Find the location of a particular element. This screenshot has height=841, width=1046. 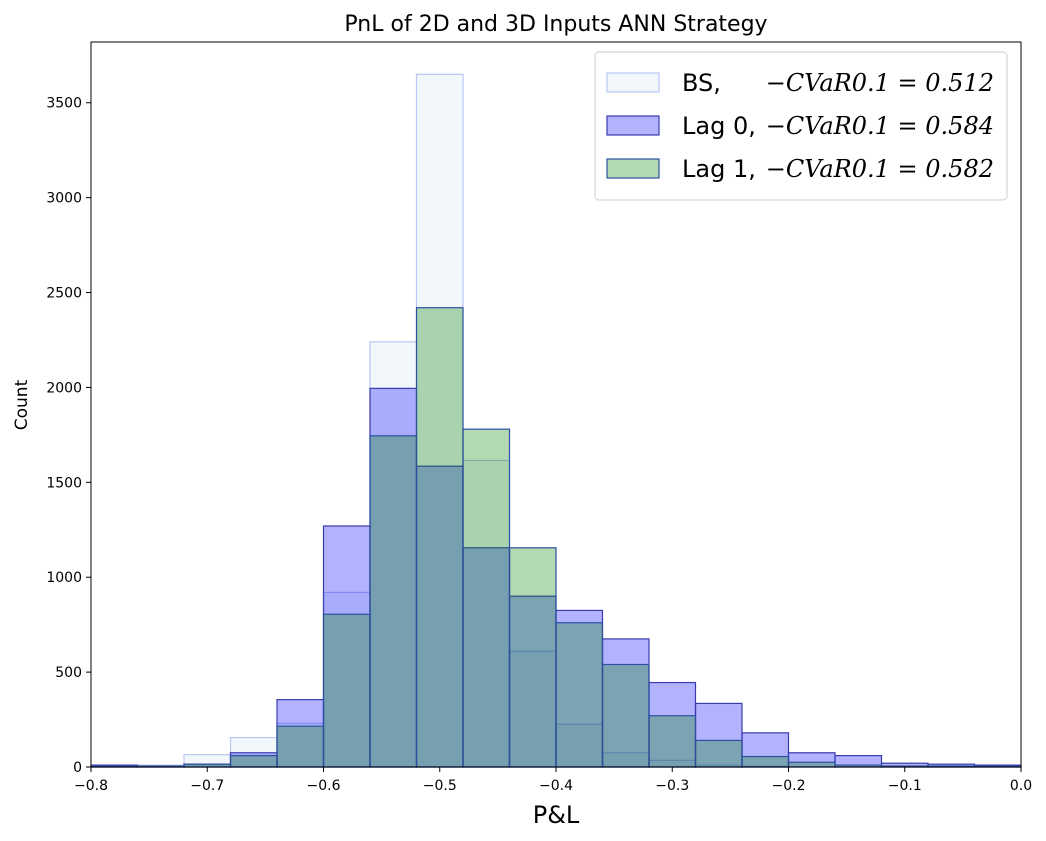

x-axis-ticks: −0.8 −0.7 −0.6 −0.5 −0.4 −0.3 −0.2 −0.1 0.0 is located at coordinates (553, 780).